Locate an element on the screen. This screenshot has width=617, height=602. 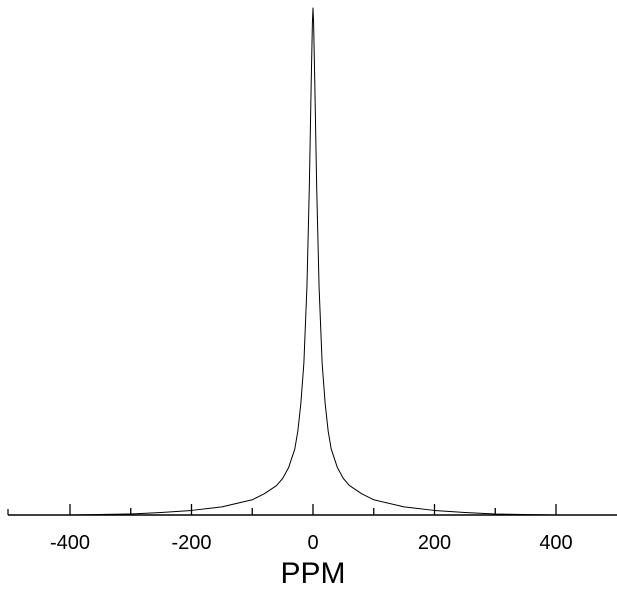
x-tick-label-200: 200 is located at coordinates (434, 543).